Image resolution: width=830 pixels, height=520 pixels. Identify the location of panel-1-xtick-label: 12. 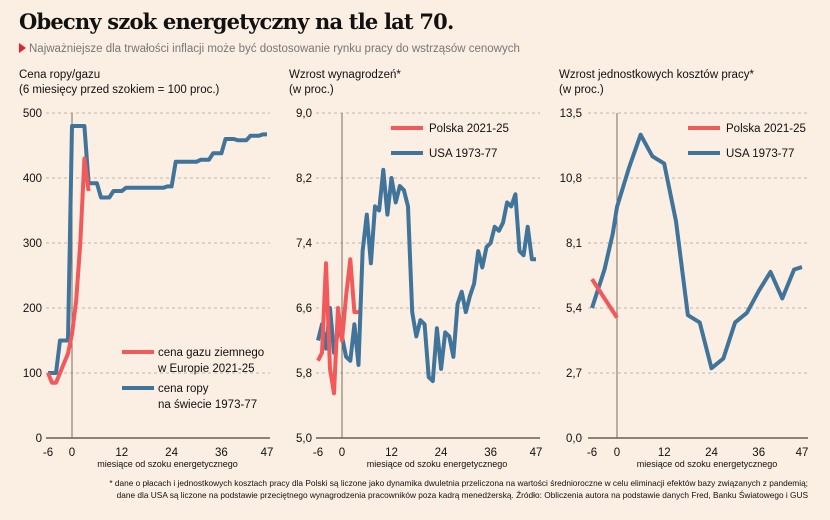
(121, 453).